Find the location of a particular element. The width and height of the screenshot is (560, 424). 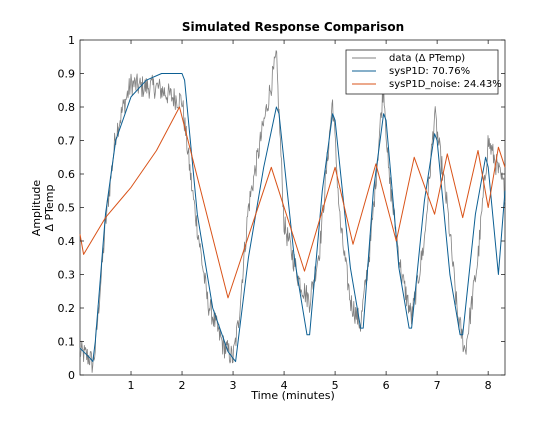

x-tick-label: 3 is located at coordinates (233, 385).